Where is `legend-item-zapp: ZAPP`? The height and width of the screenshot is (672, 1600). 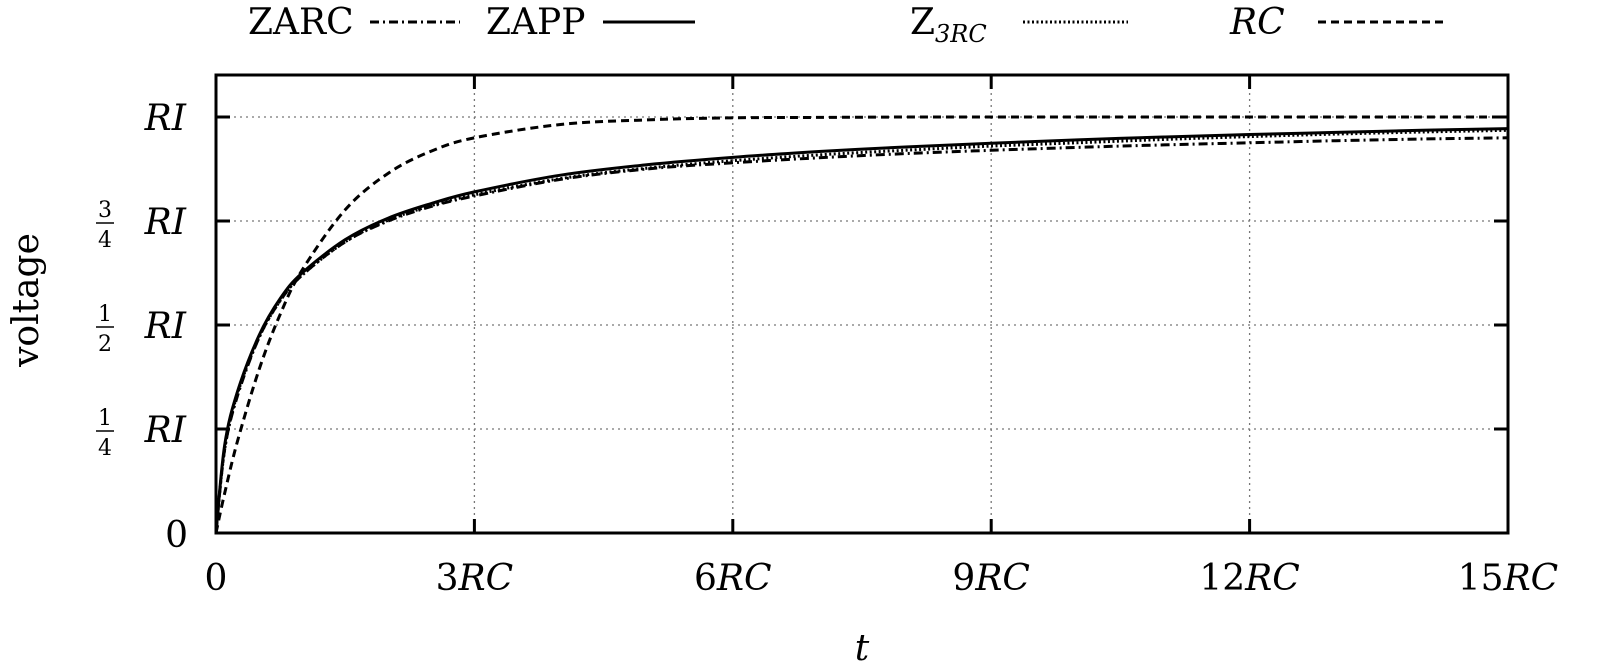 legend-item-zapp: ZAPP is located at coordinates (590, 22).